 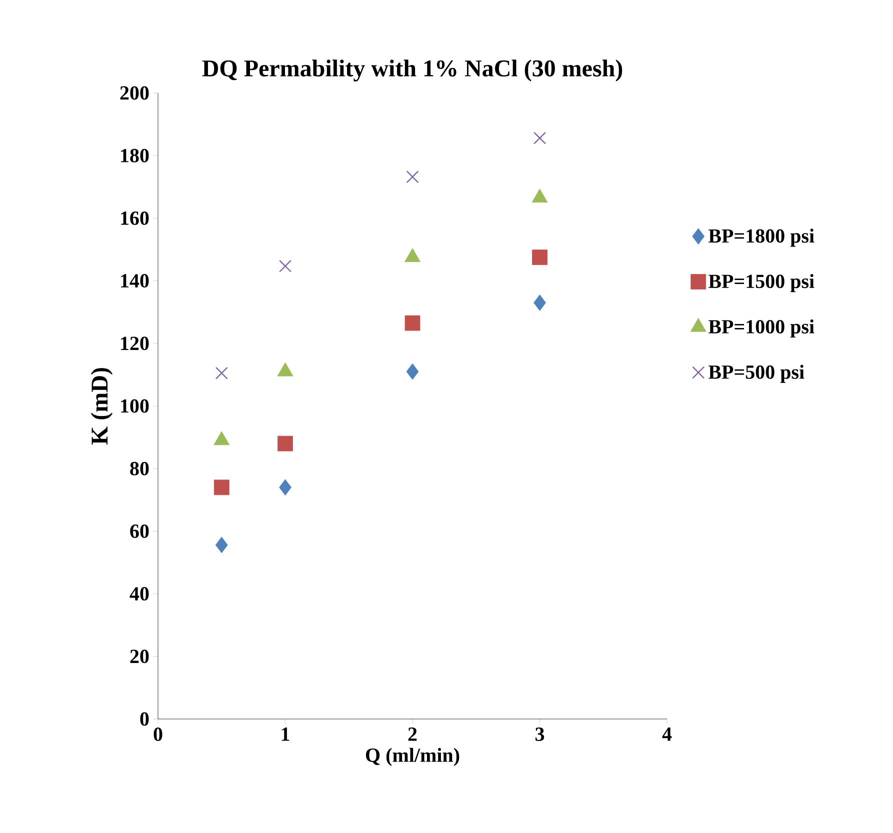 What do you see at coordinates (135, 218) in the screenshot?
I see `y-tick-label: 160` at bounding box center [135, 218].